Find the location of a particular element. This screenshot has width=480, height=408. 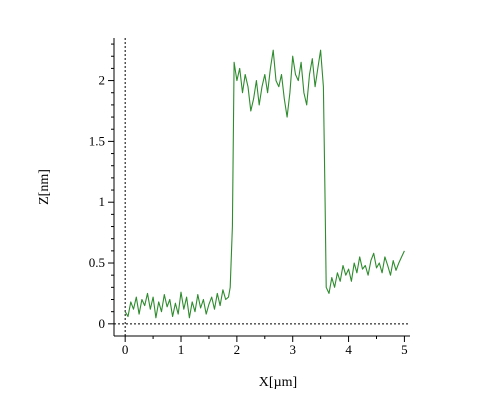

x-tick-label: 1 is located at coordinates (181, 349).